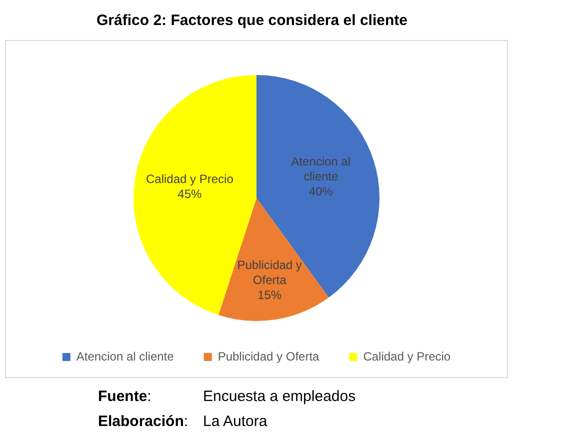 The image size is (572, 435). What do you see at coordinates (227, 396) in the screenshot?
I see `text: Fuente: Encuesta a empleados` at bounding box center [227, 396].